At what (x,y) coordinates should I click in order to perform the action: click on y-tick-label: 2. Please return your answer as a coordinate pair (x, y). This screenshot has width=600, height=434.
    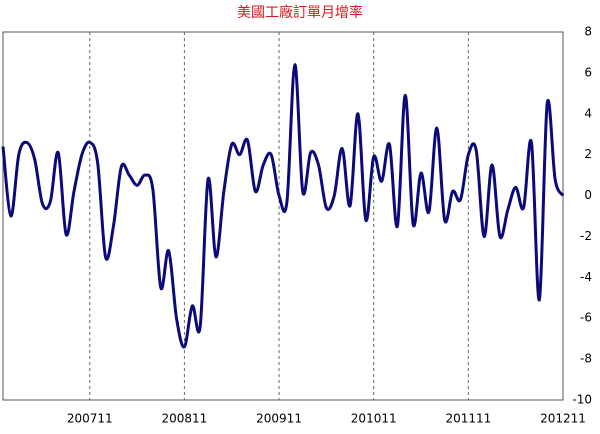
    Looking at the image, I should click on (588, 154).